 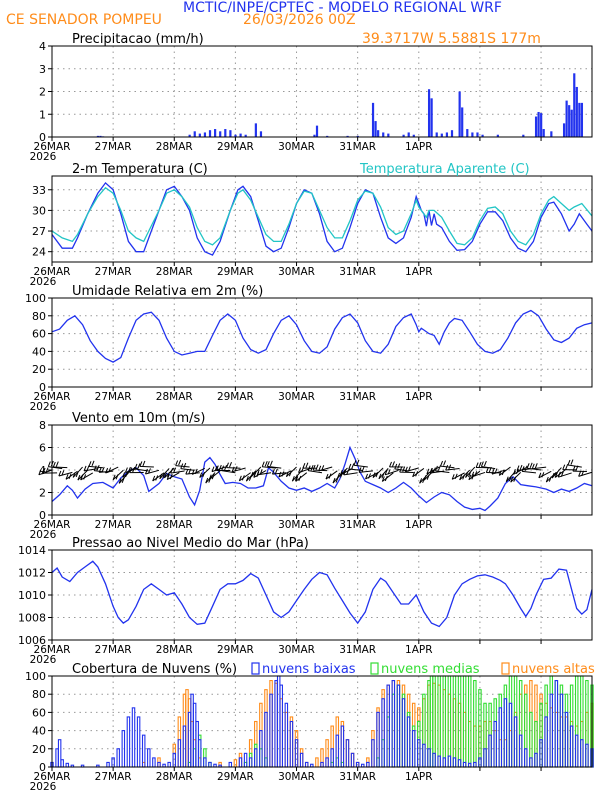 What do you see at coordinates (42, 114) in the screenshot?
I see `precip-y-tick-label: 1` at bounding box center [42, 114].